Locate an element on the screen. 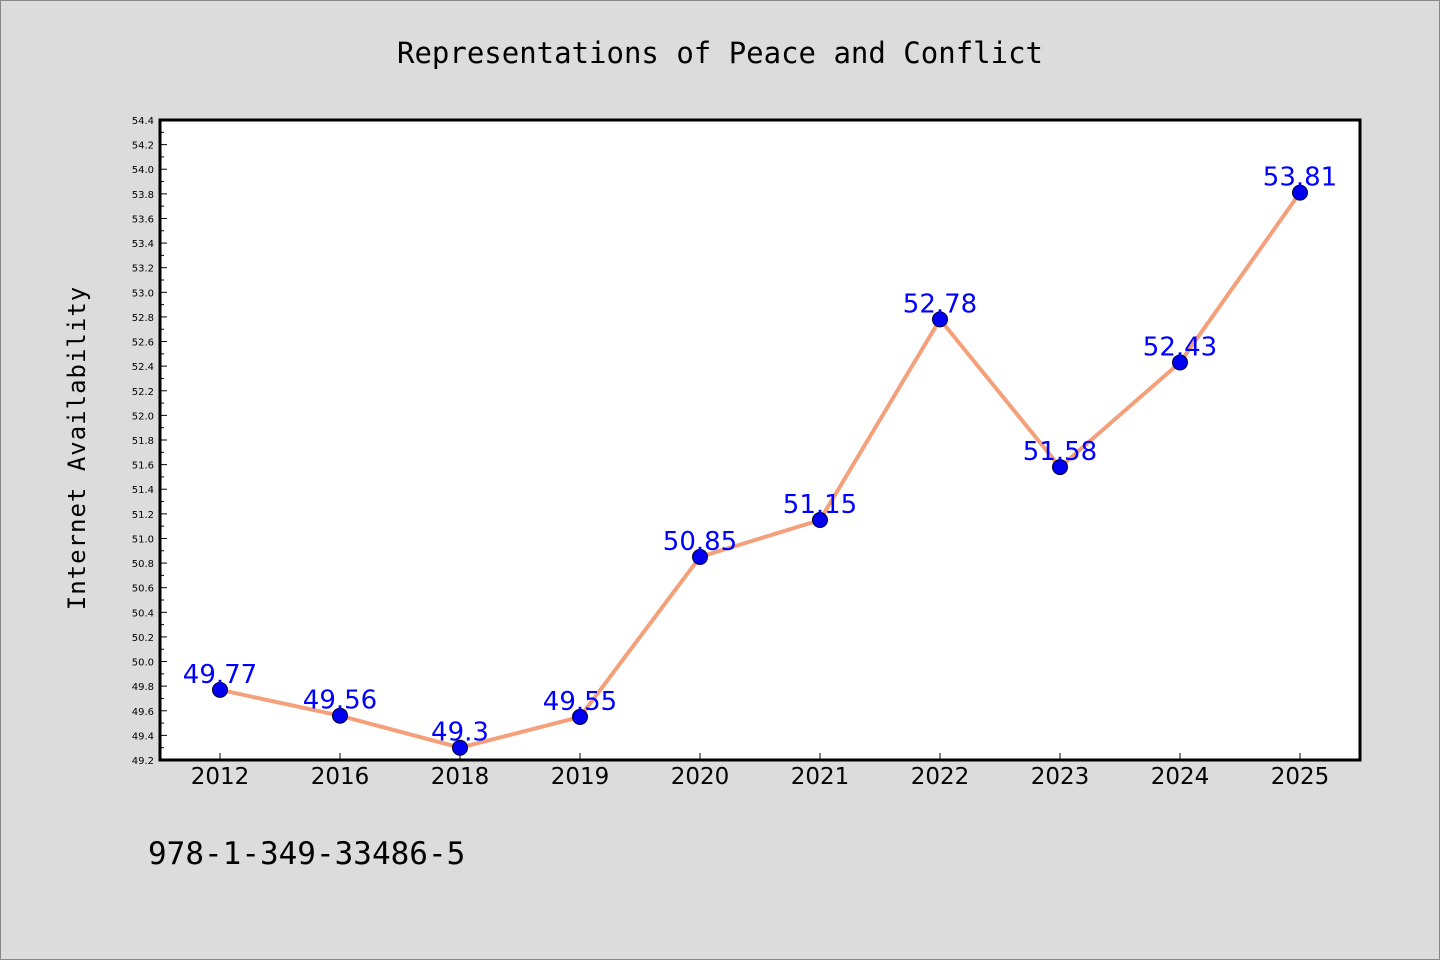 The image size is (1440, 960). x-tick-label: 2023 is located at coordinates (1060, 777).